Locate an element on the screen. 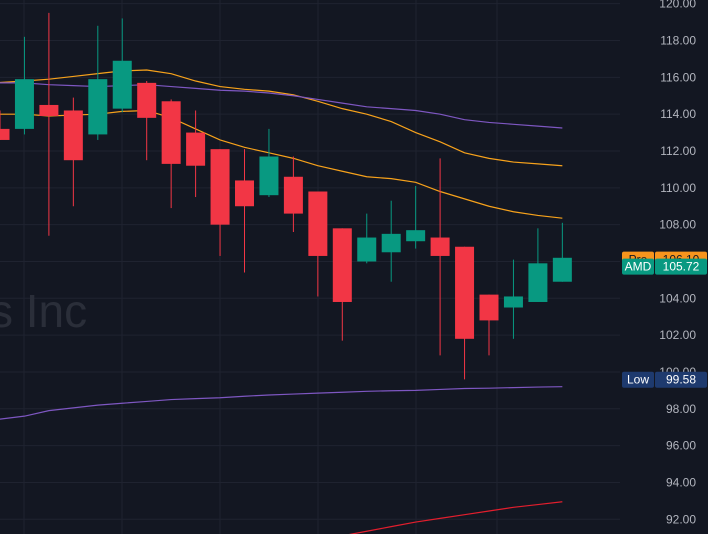 The width and height of the screenshot is (708, 534). price-axis-tick-label: 110.00 is located at coordinates (678, 188).